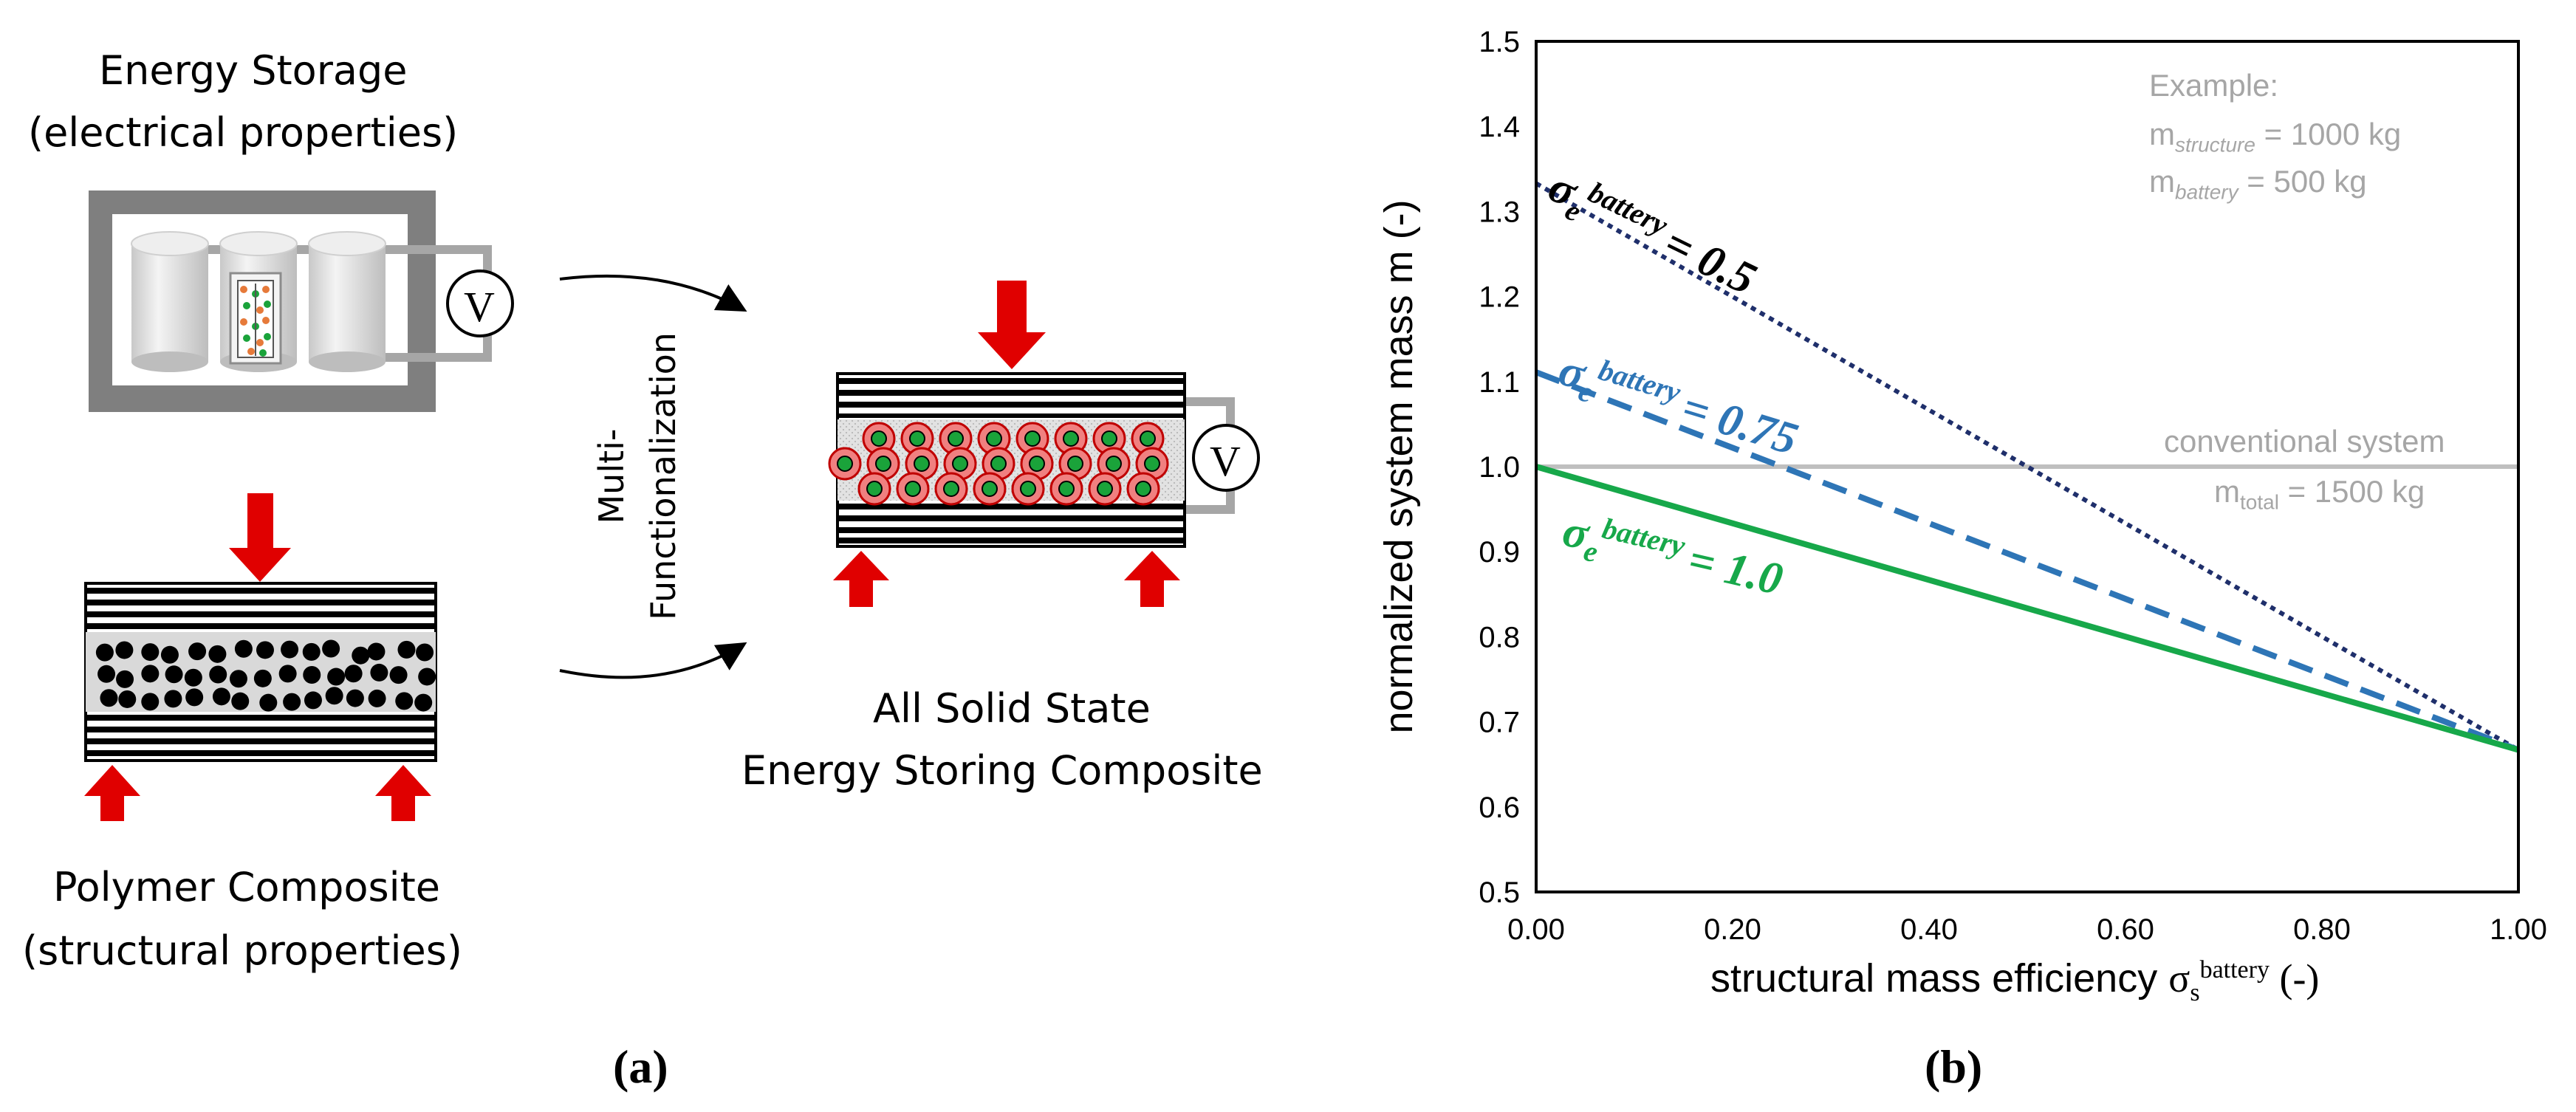 This screenshot has width=2576, height=1112. I want to click on x-axis-label-sub: s, so click(2195, 992).